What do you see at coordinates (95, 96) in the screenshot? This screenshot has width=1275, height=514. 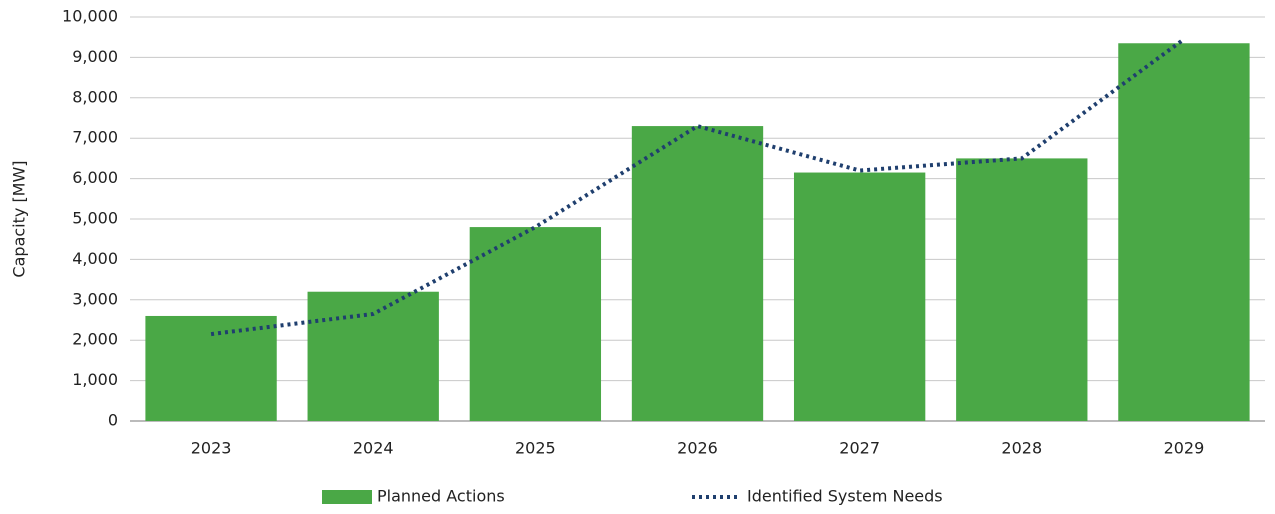 I see `y-tick-label: 8,000` at bounding box center [95, 96].